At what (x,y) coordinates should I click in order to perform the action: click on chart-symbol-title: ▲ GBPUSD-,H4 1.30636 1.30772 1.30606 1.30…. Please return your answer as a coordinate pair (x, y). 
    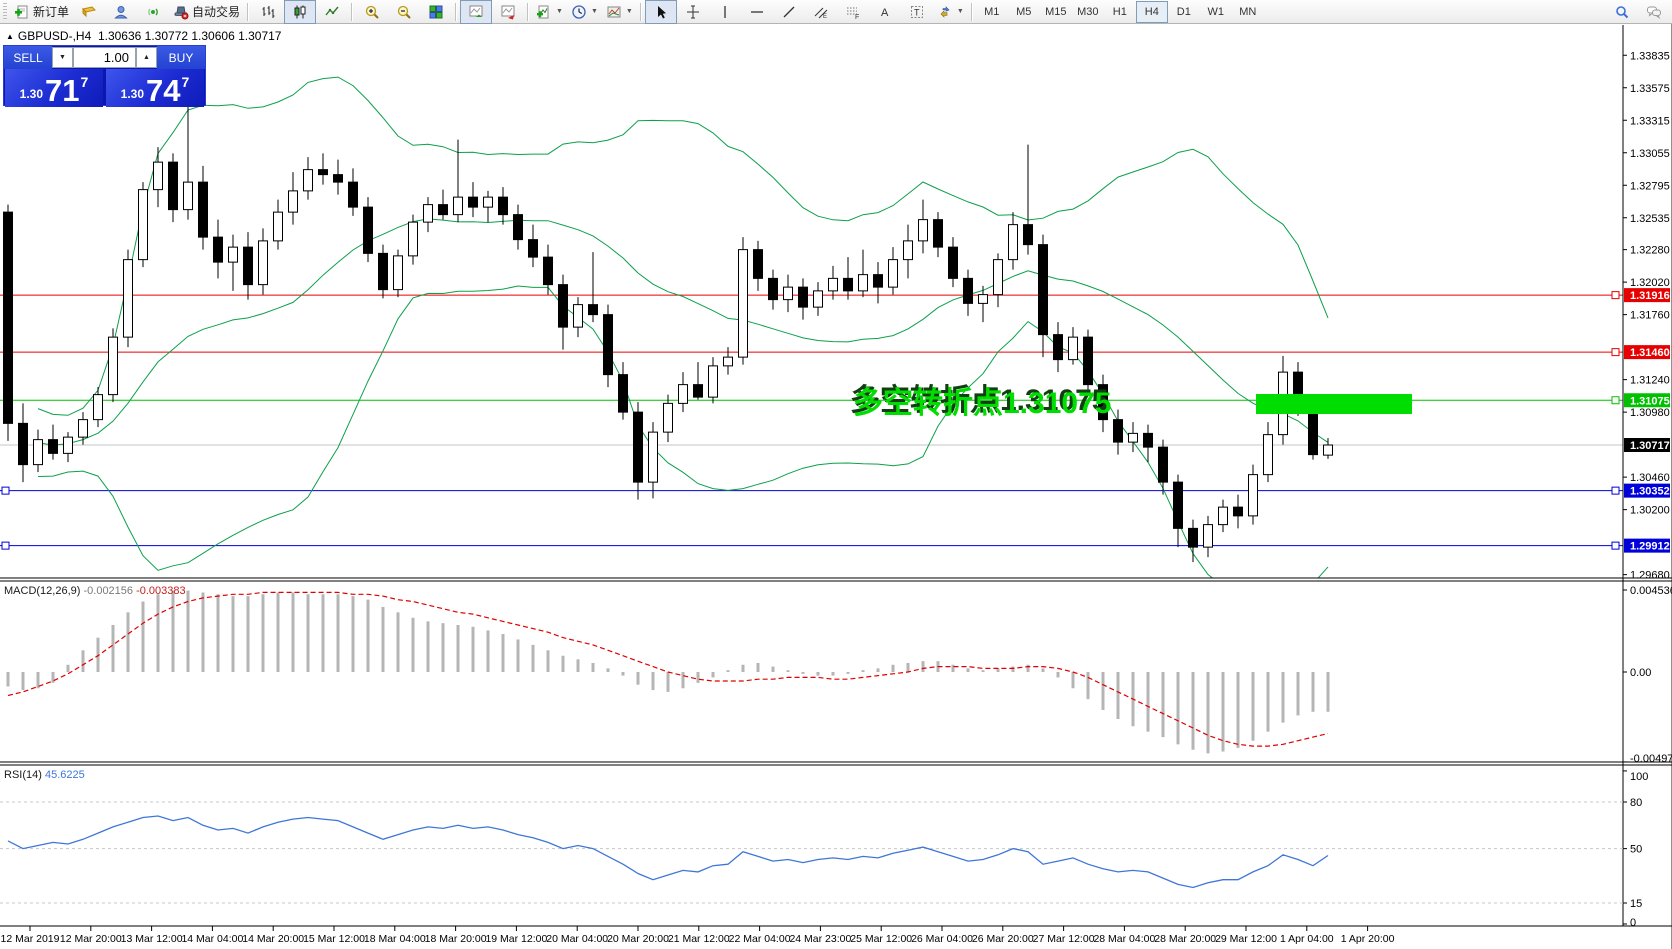
    Looking at the image, I should click on (143, 36).